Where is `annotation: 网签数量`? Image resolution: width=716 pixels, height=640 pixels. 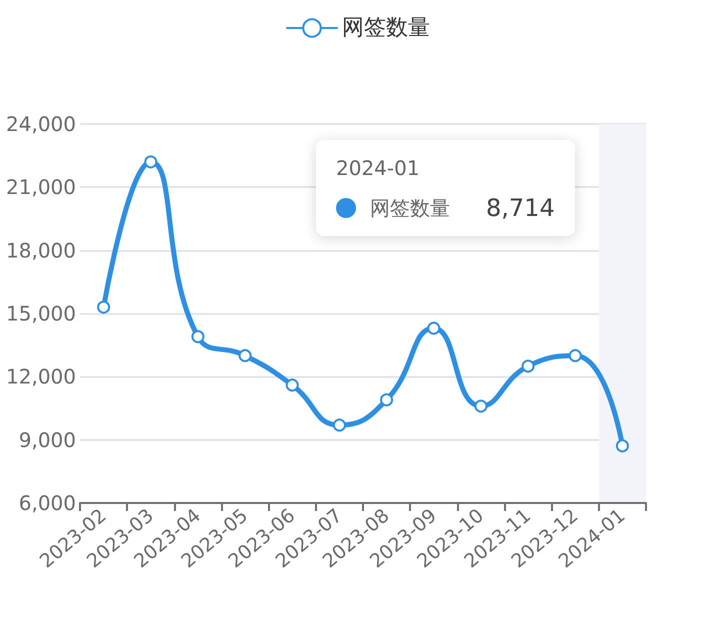 annotation: 网签数量 is located at coordinates (410, 208).